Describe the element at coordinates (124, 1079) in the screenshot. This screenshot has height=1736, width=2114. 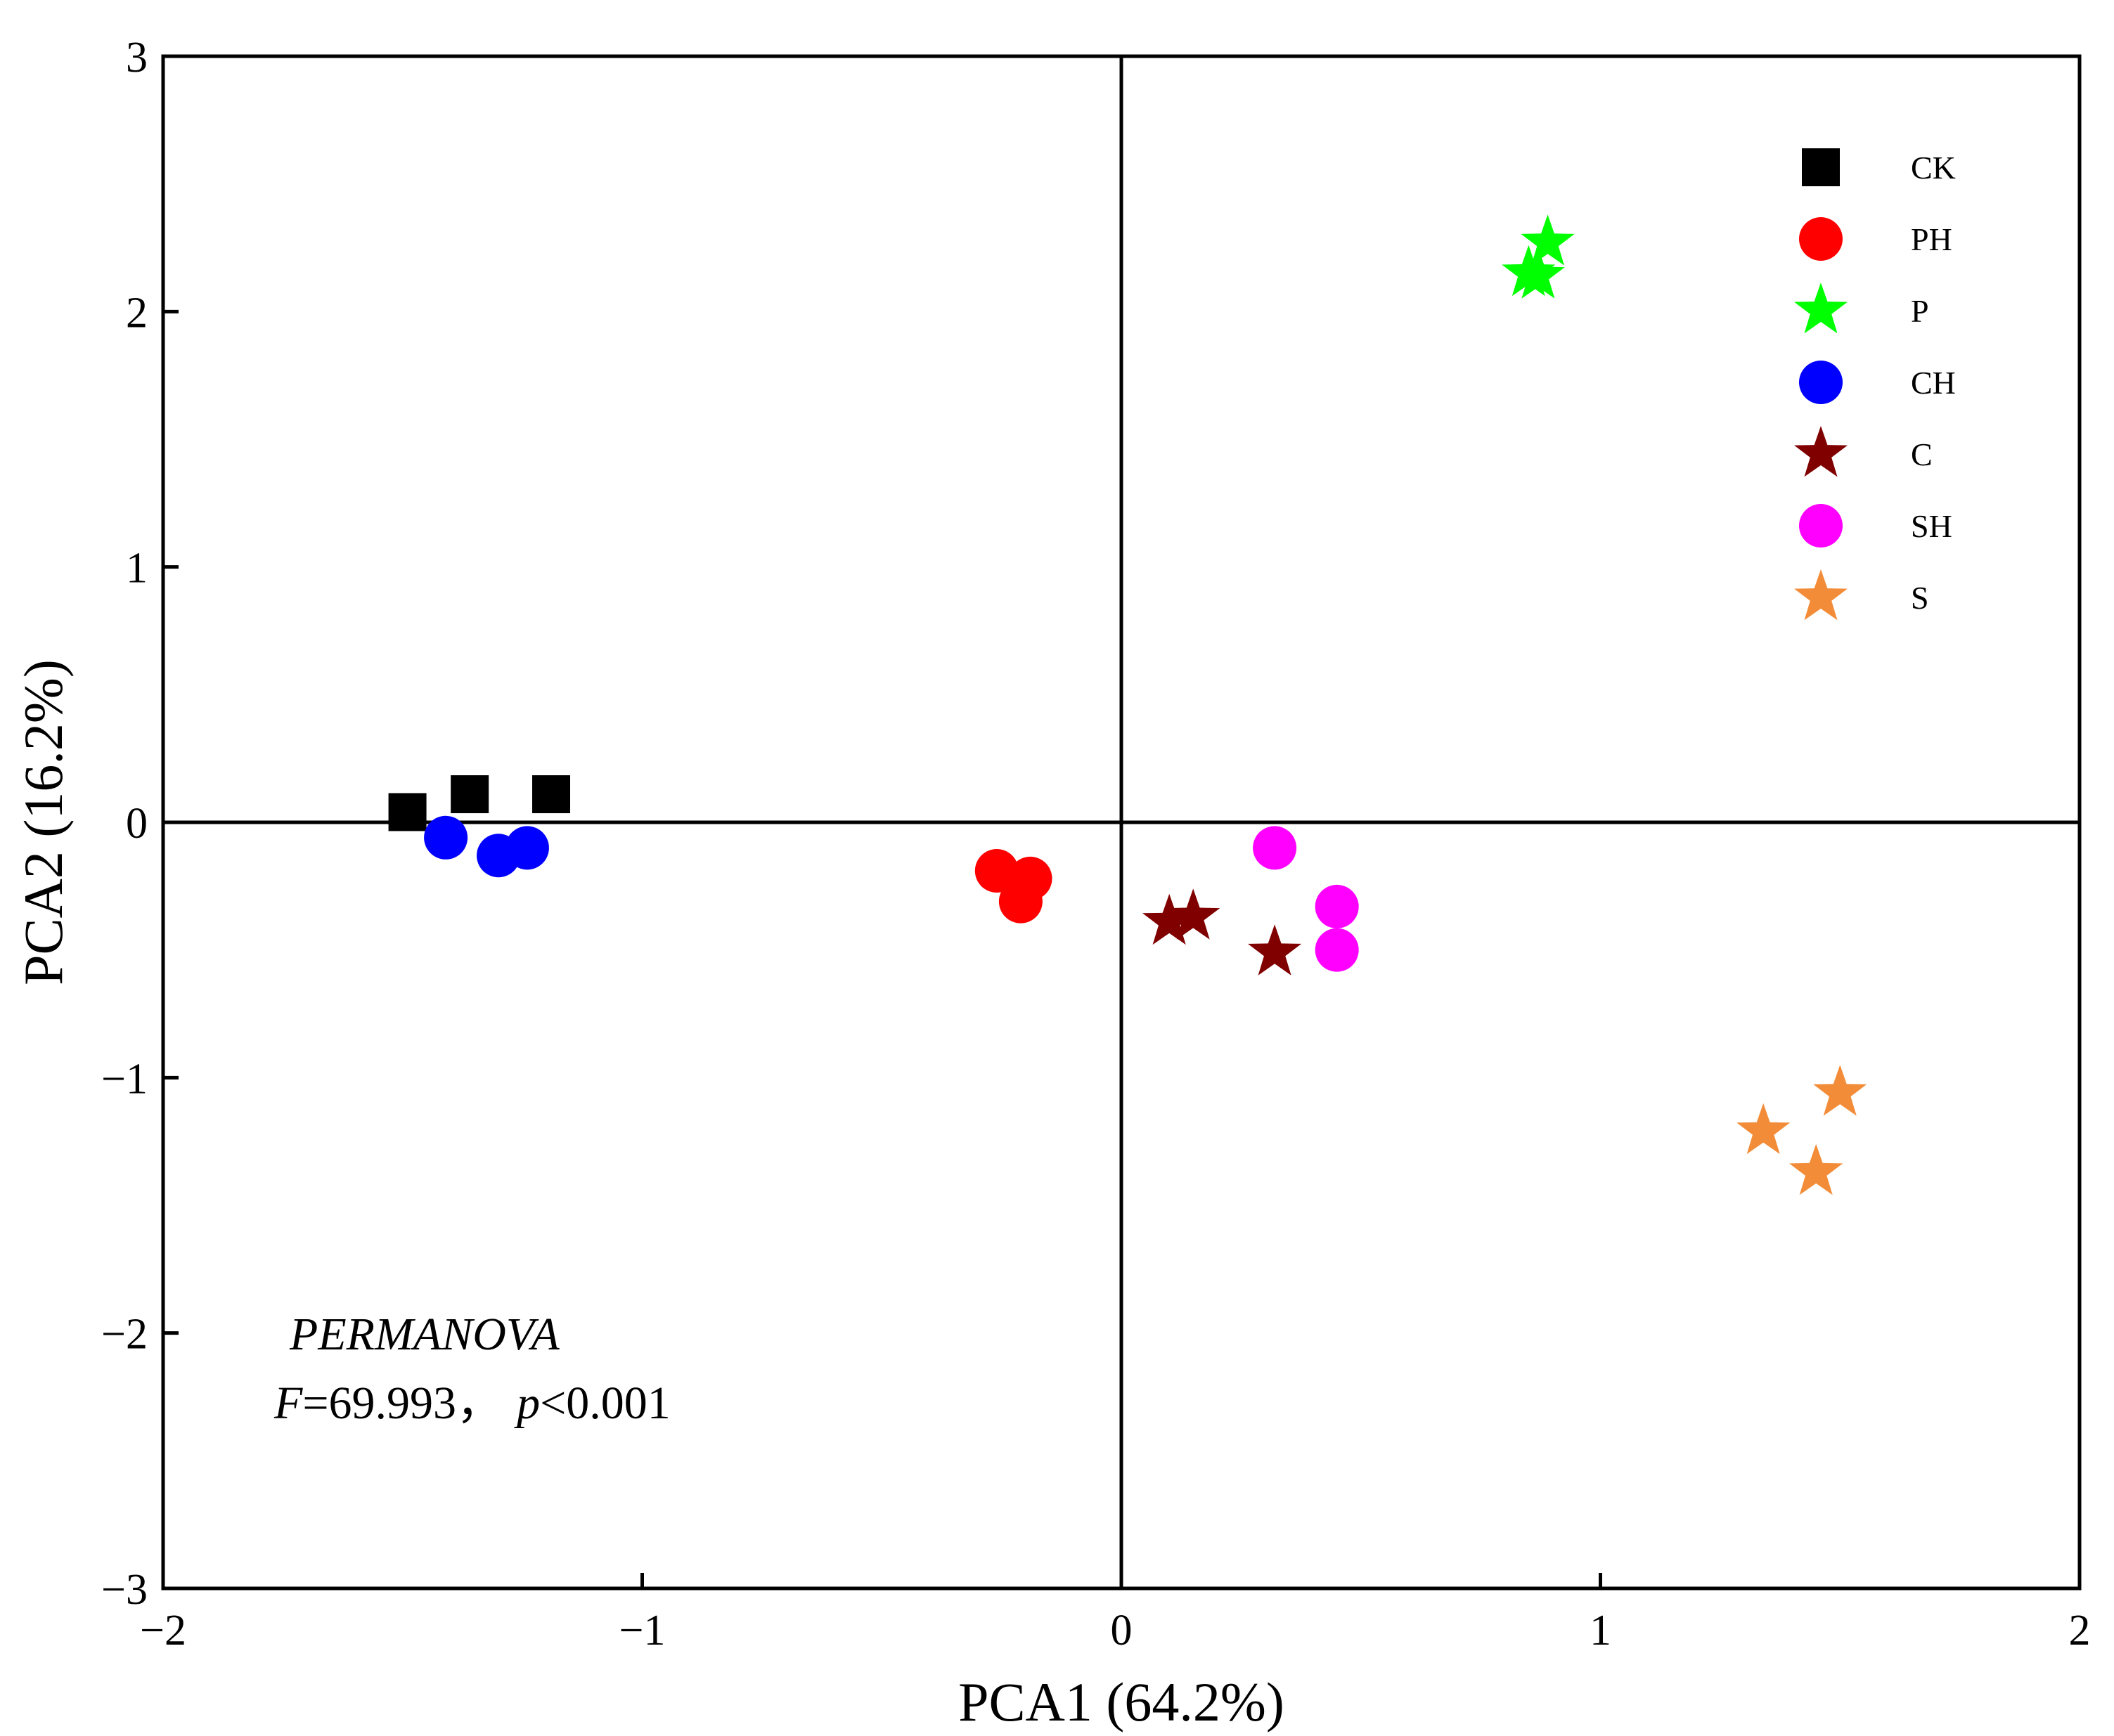
I see `y-tick-label: −1` at that location.